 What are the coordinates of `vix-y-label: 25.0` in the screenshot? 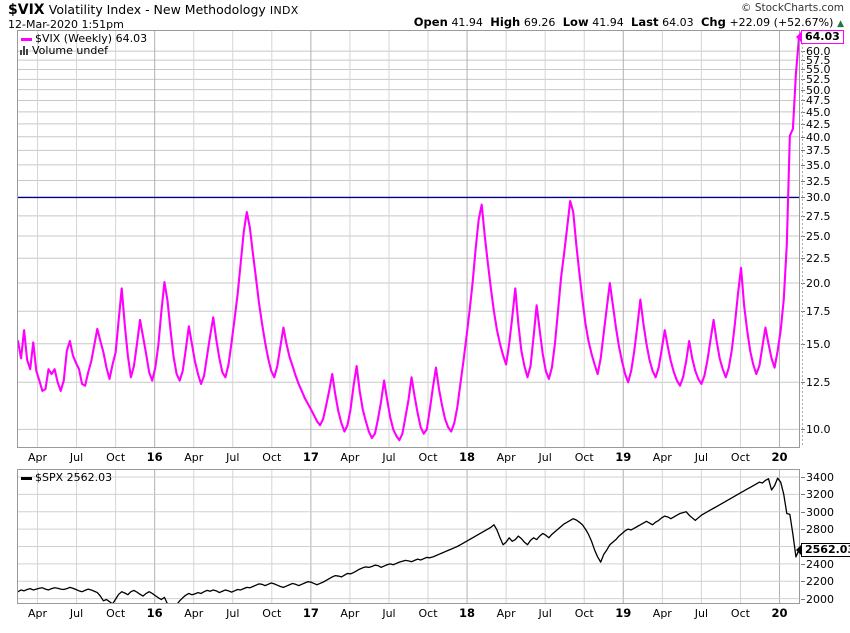 It's located at (818, 236).